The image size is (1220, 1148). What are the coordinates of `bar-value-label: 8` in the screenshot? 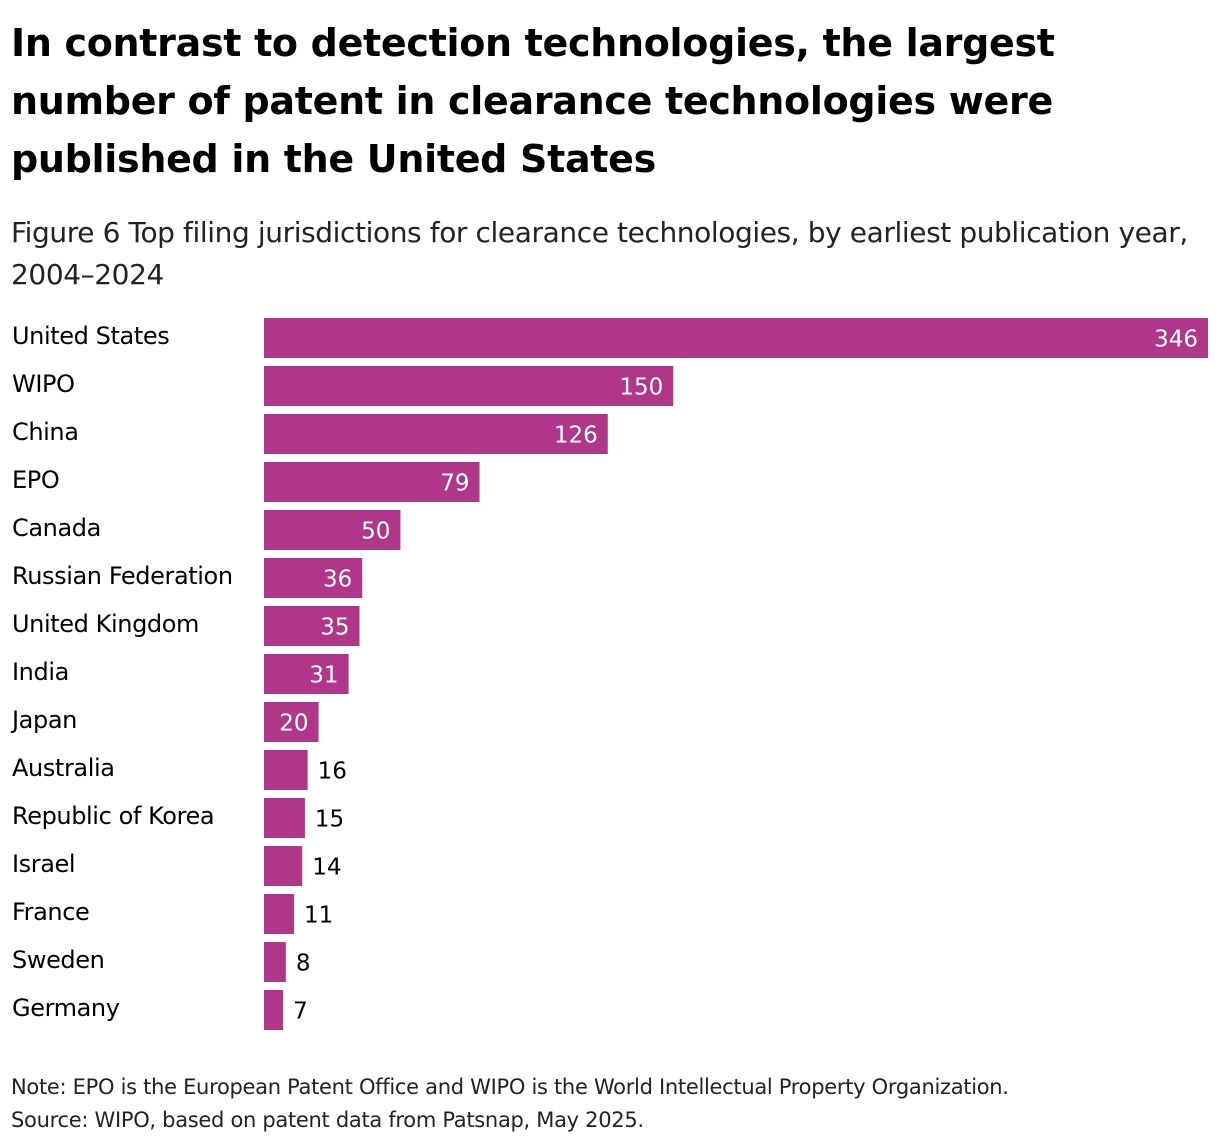 It's located at (303, 964).